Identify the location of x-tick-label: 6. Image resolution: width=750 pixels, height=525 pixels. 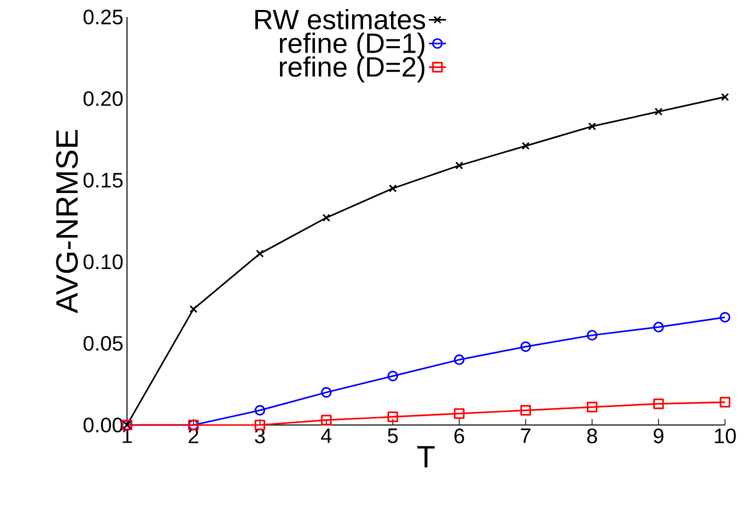
(459, 436).